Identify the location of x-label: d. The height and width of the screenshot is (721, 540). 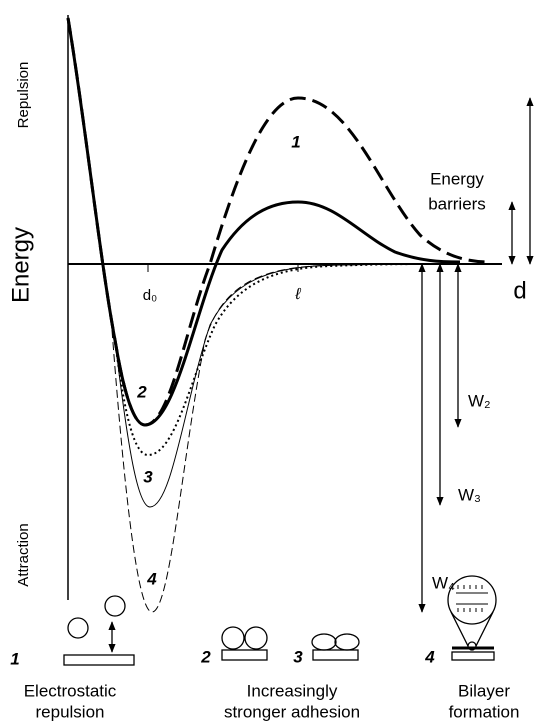
(519, 290).